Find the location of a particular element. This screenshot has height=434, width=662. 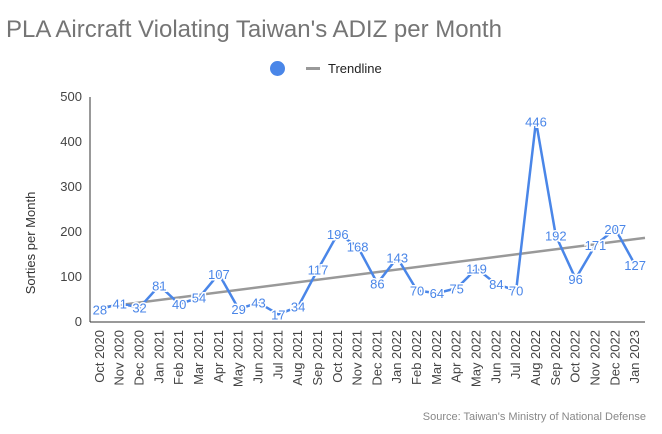

data-label-halo: 75 is located at coordinates (456, 288).